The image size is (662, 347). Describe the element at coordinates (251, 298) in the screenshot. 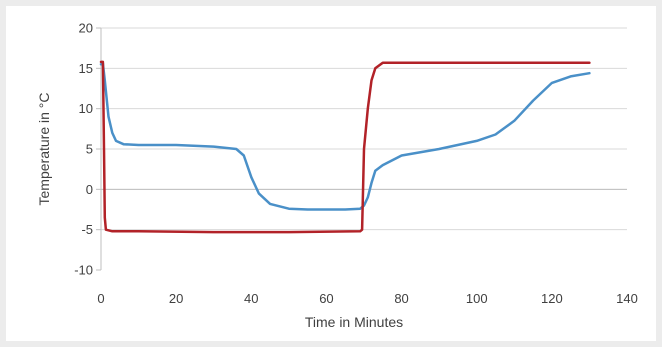

I see `x-tick-label: 40` at that location.